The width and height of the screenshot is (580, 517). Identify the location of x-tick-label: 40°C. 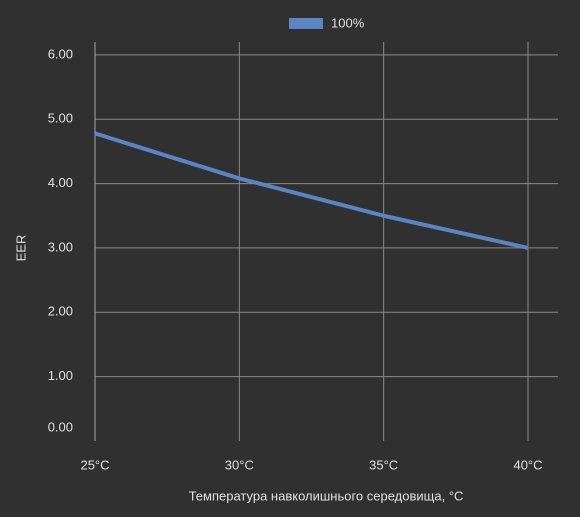
(527, 464).